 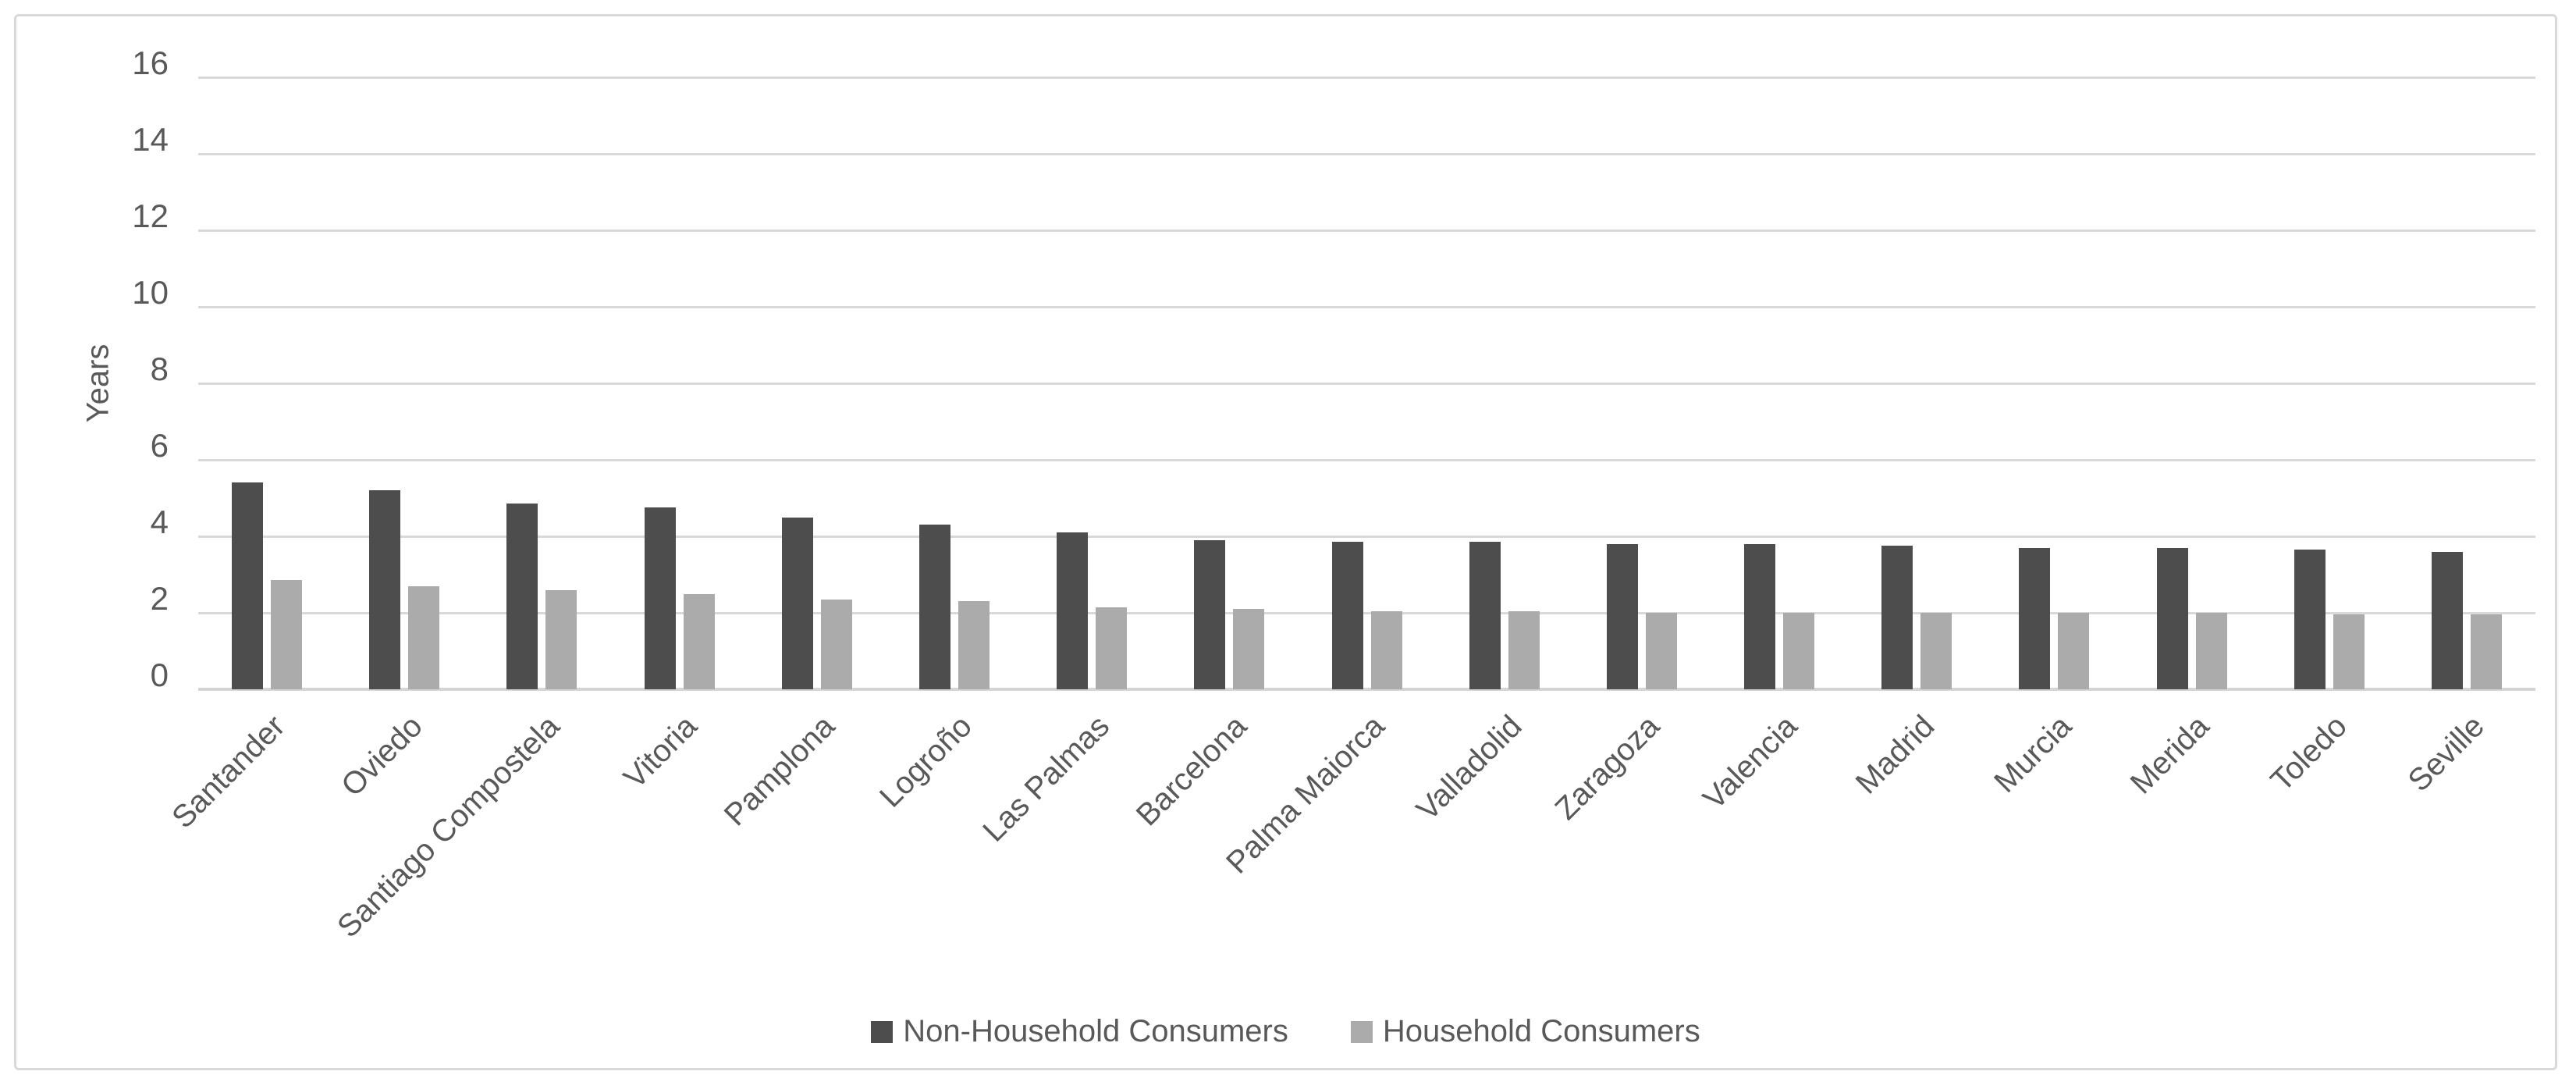 What do you see at coordinates (1485, 615) in the screenshot?
I see `bar-non-household-valladolid` at bounding box center [1485, 615].